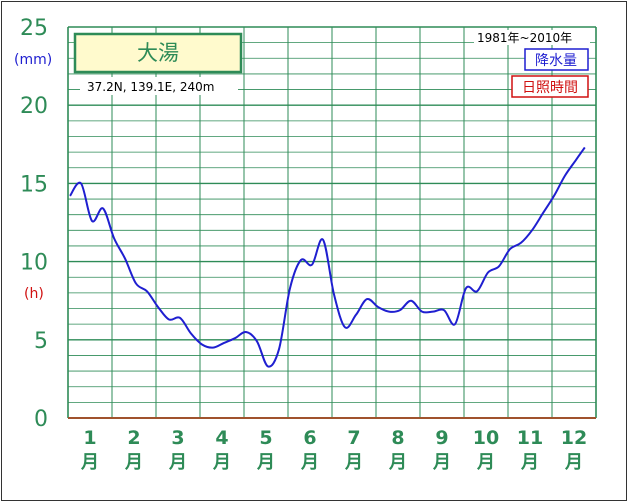  I want to click on month-number-label: 7, so click(353, 438).